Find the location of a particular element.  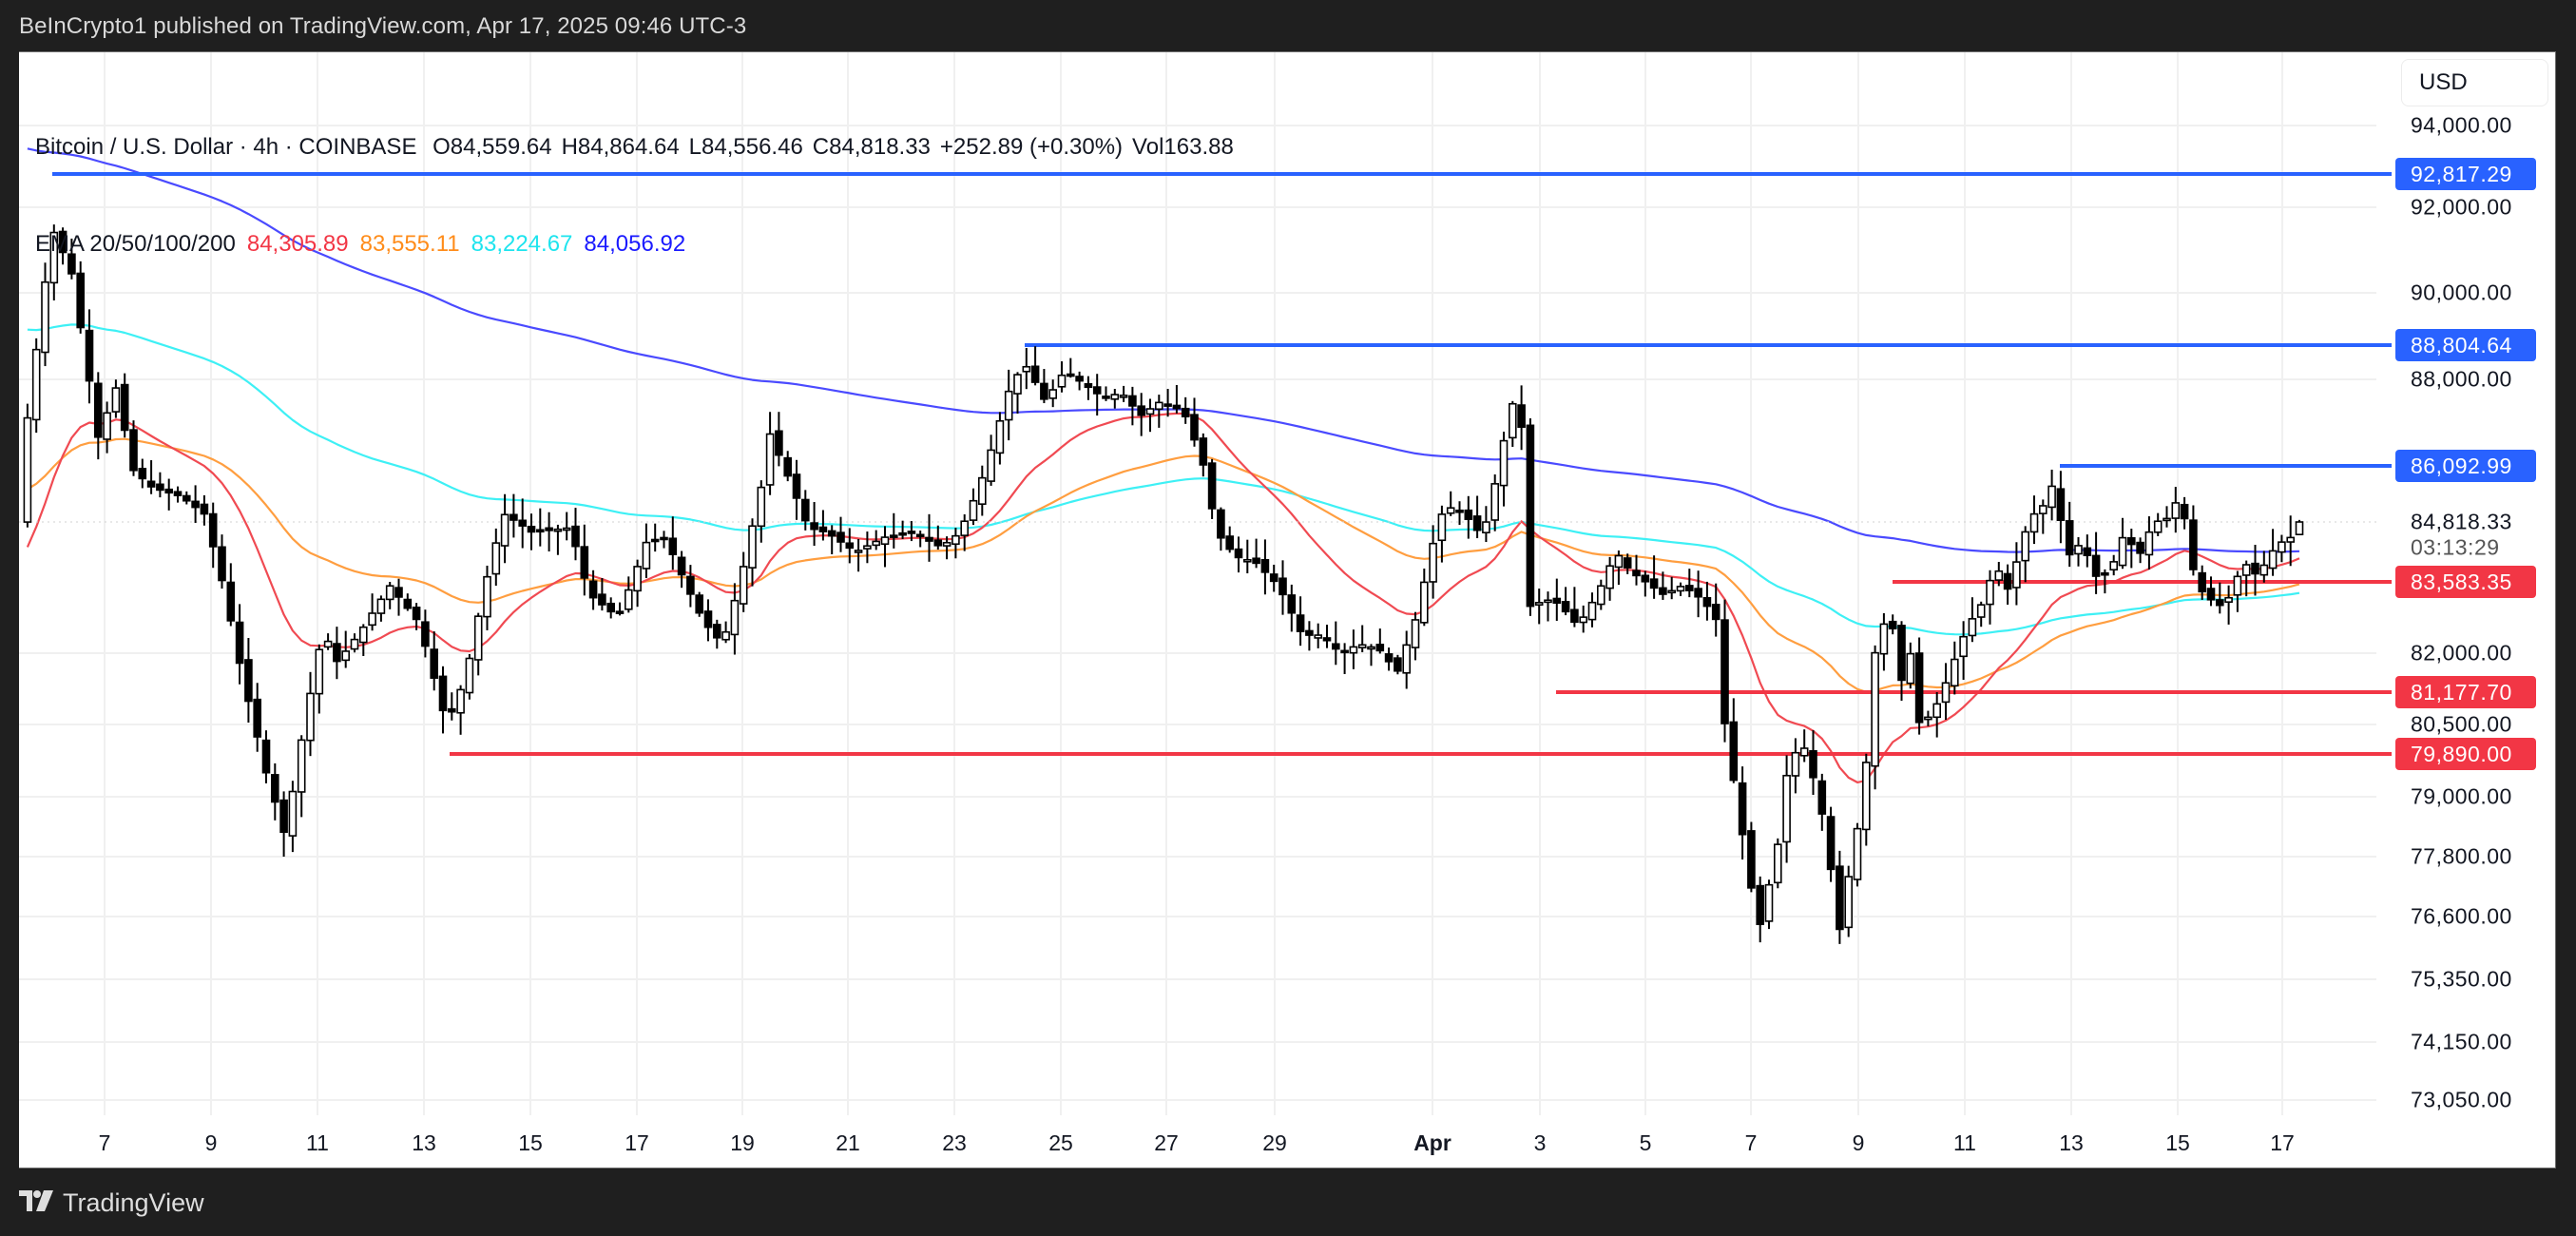

time-tick-label: 27 is located at coordinates (1166, 1143).